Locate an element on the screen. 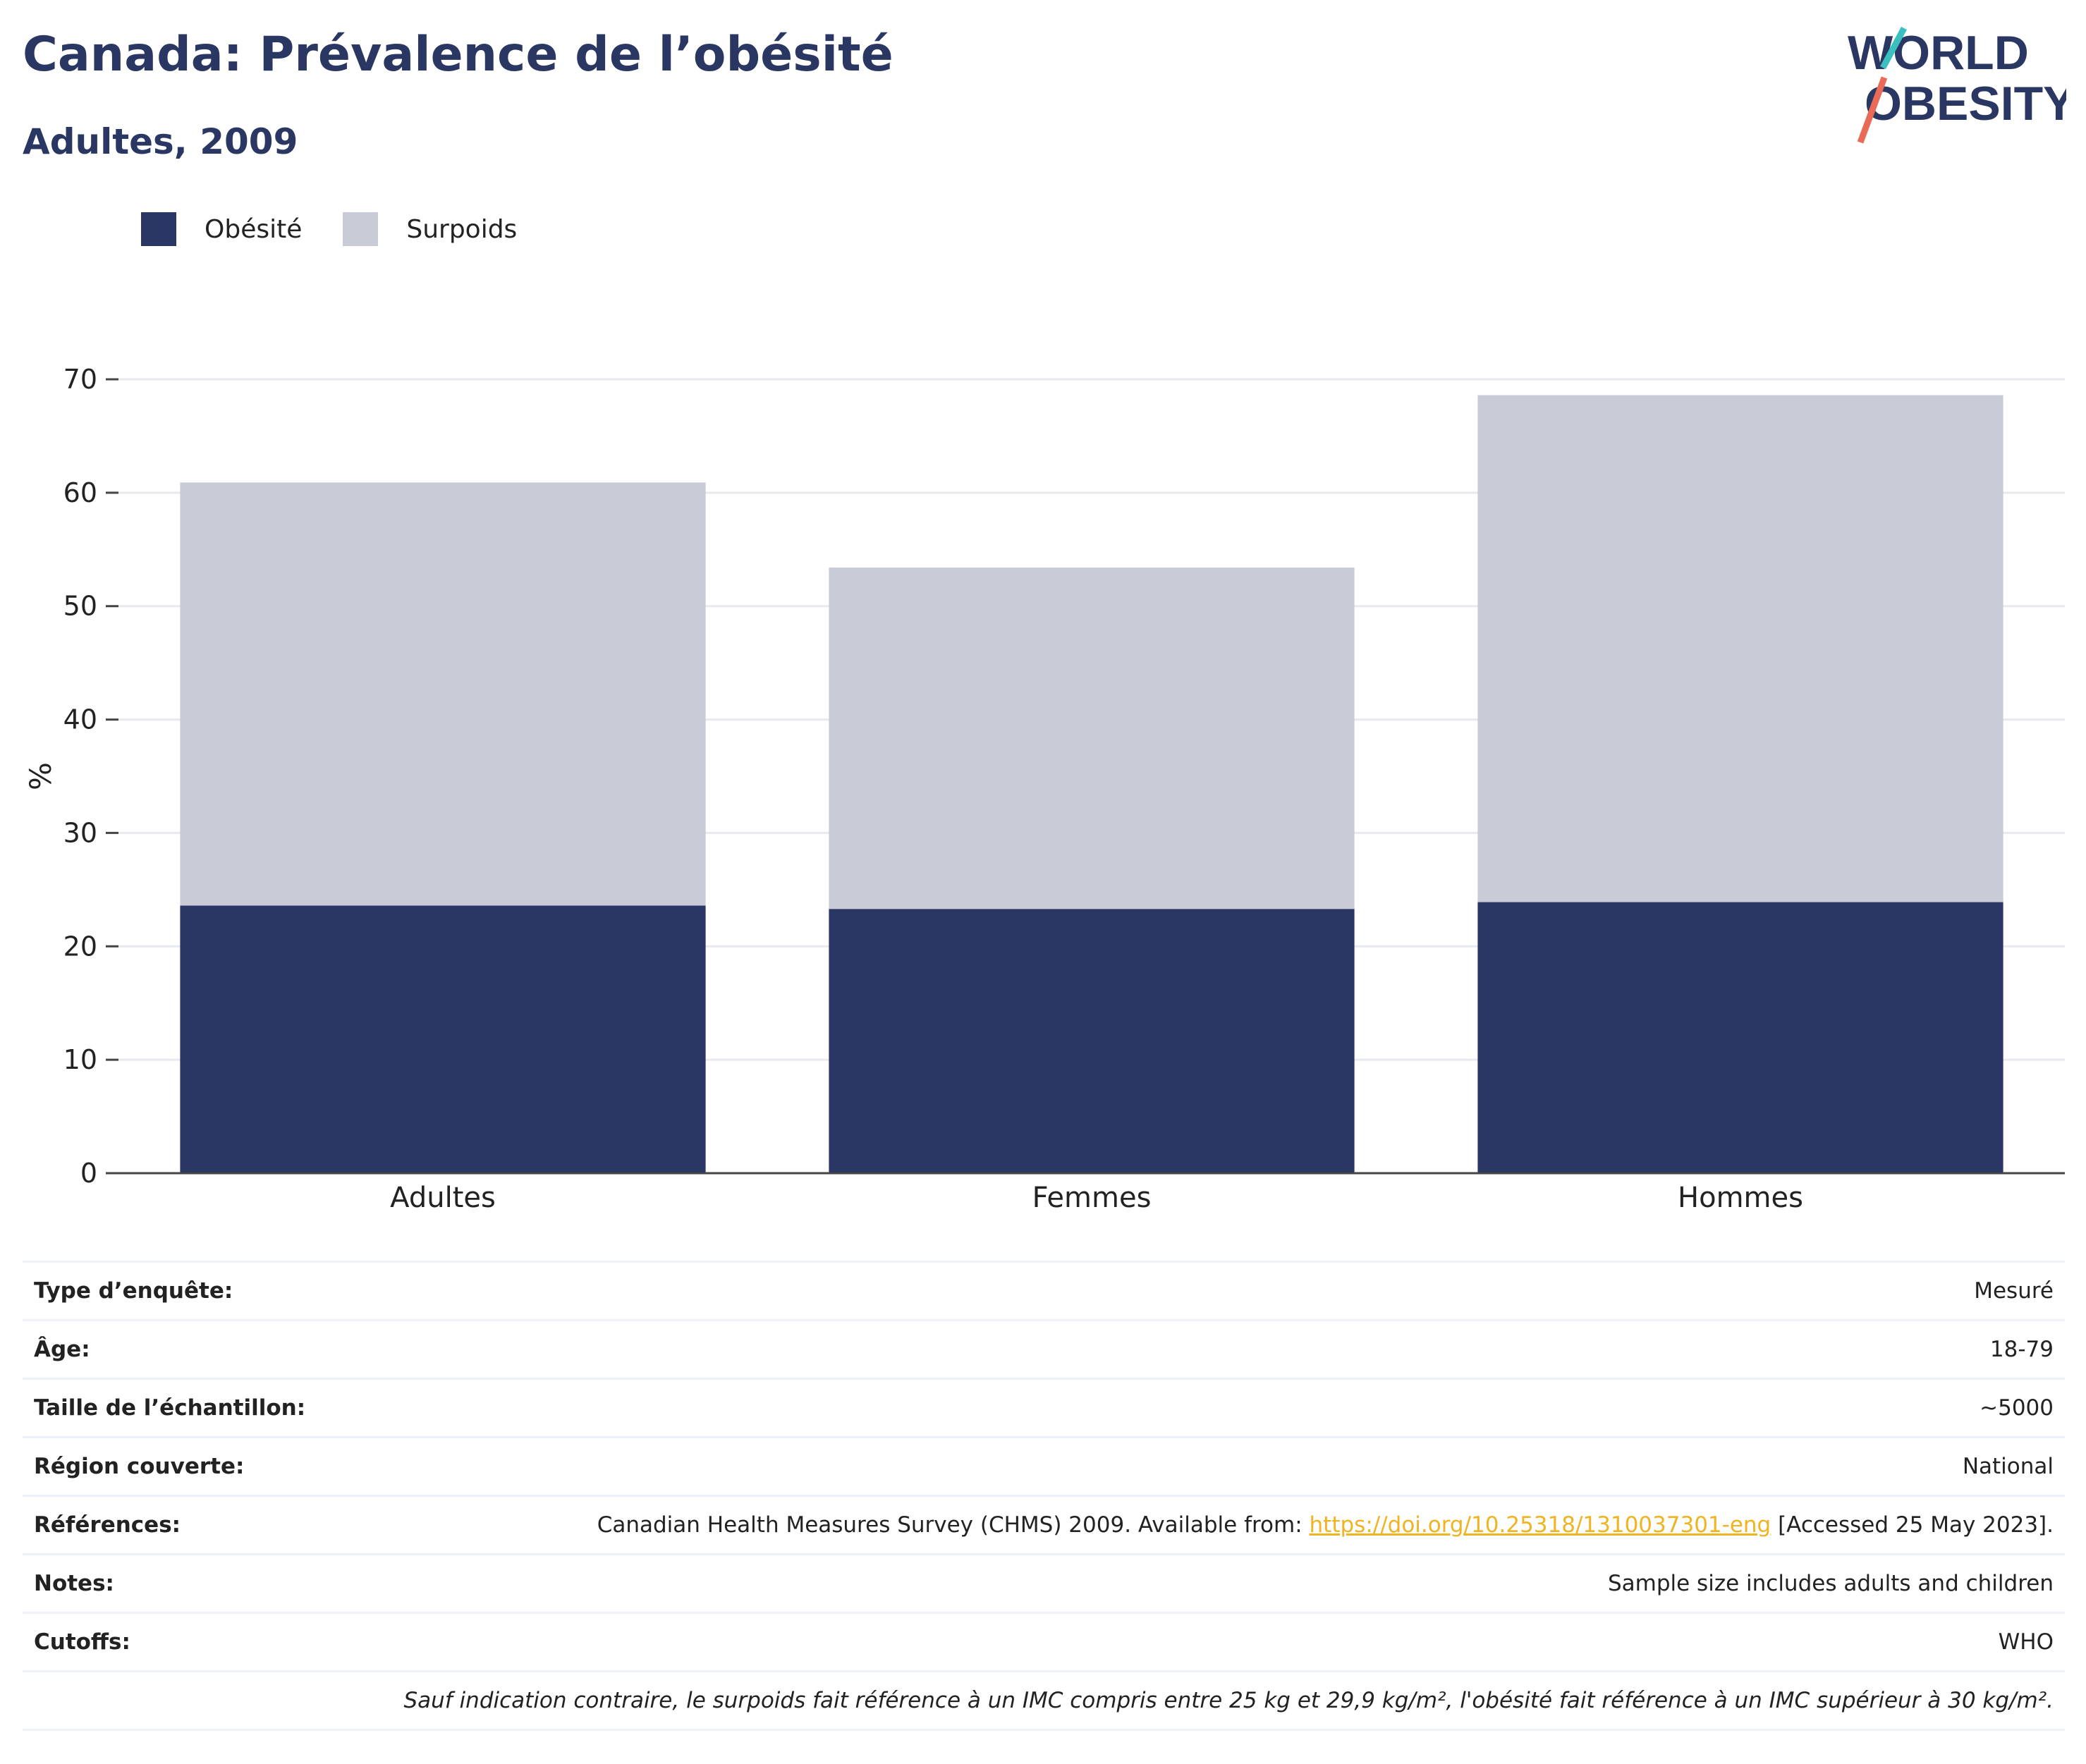 The width and height of the screenshot is (2086, 1764). y-tick-label: 60 is located at coordinates (80, 492).